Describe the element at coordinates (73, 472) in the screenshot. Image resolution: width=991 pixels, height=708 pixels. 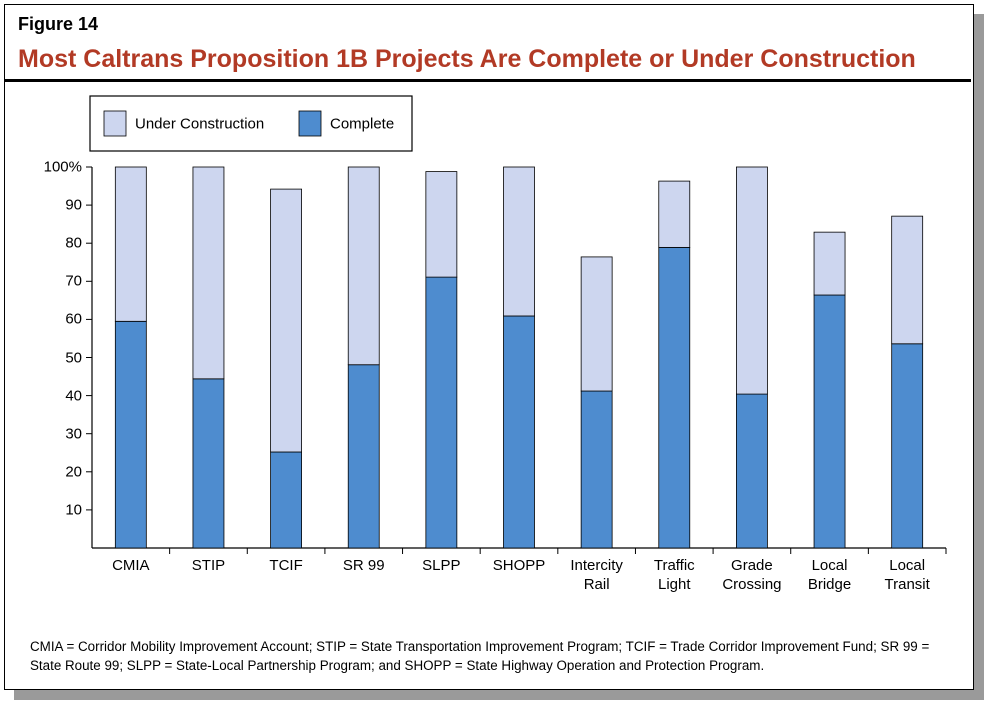
I see `y-tick-label: 20` at that location.